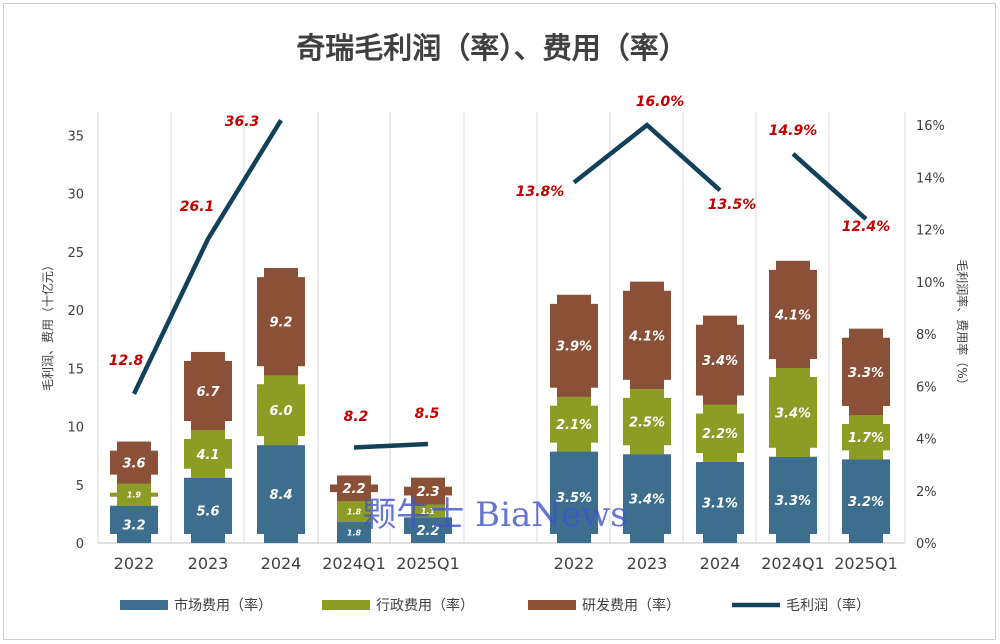 This screenshot has width=1000, height=644. Describe the element at coordinates (930, 231) in the screenshot. I see `right-tick-label: 12%` at that location.